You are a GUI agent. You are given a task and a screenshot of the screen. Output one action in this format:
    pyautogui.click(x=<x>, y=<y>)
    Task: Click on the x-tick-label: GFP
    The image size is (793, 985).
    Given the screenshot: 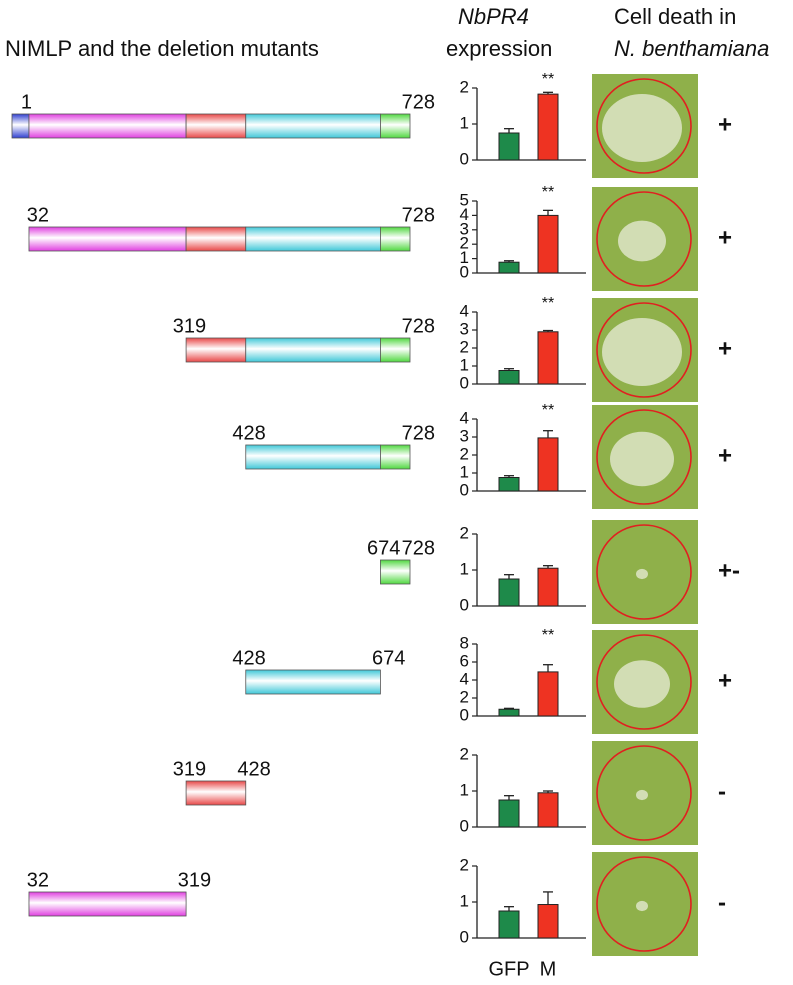 What is the action you would take?
    pyautogui.click(x=508, y=969)
    